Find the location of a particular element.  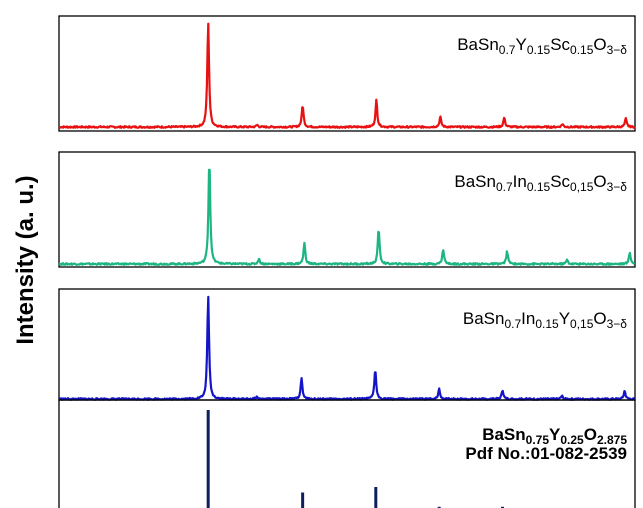

series-label: BaSn0.7In0.15Y0,15O3−δ is located at coordinates (545, 320).